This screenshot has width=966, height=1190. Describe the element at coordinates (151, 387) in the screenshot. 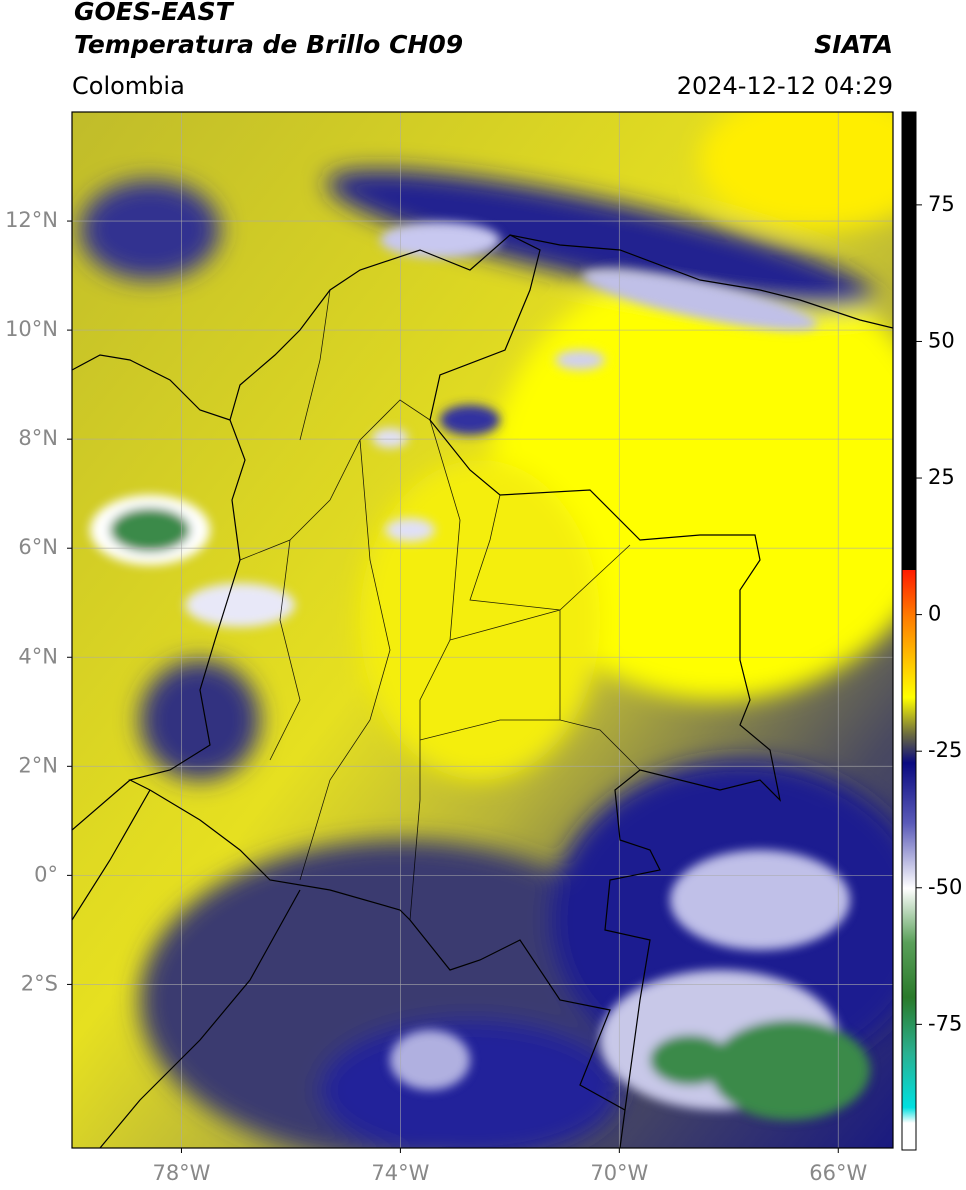

I see `panama-border` at that location.